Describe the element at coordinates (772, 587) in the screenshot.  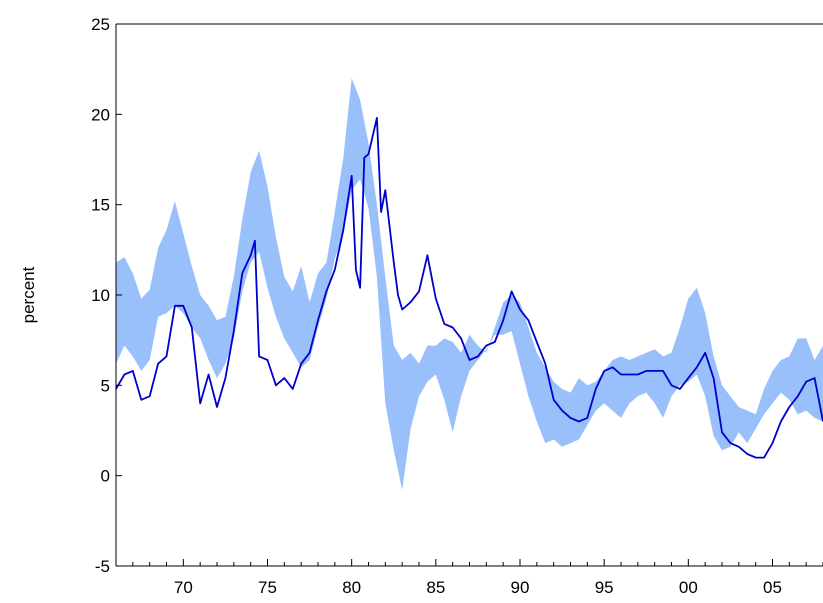
I see `x-tick-label: 05` at that location.